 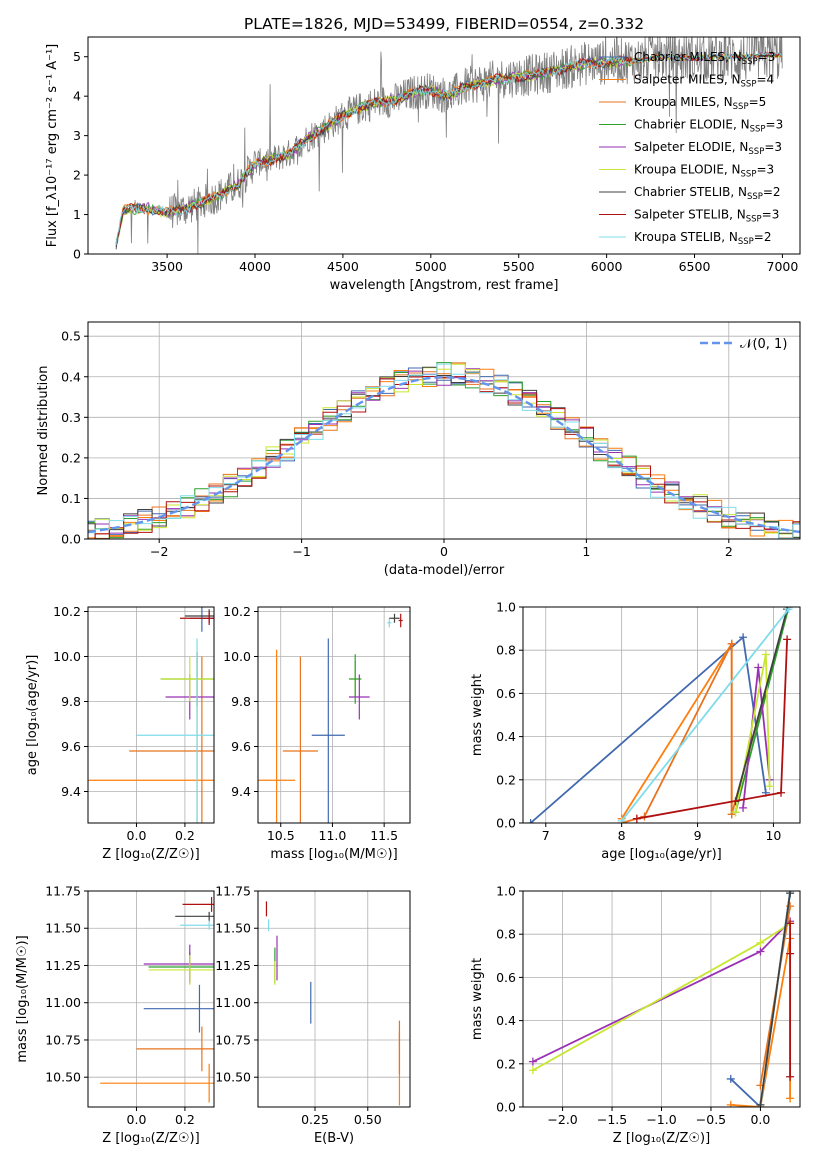 What do you see at coordinates (77, 96) in the screenshot?
I see `y-tick-label: 4` at bounding box center [77, 96].